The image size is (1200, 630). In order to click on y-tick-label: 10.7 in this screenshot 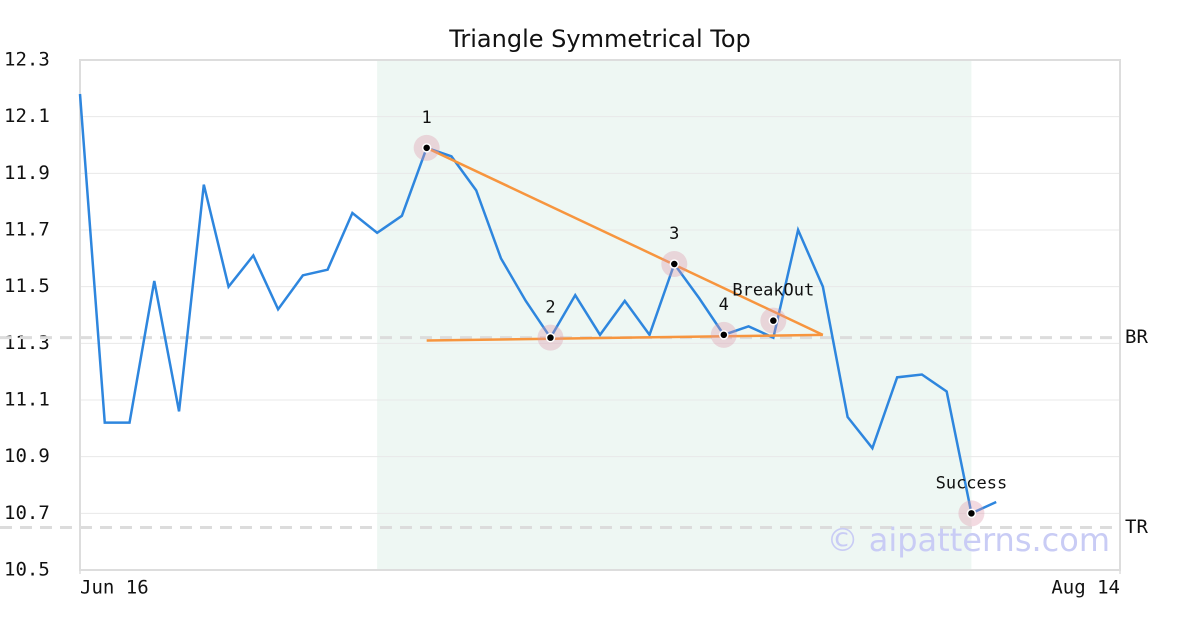, I will do `click(27, 513)`.